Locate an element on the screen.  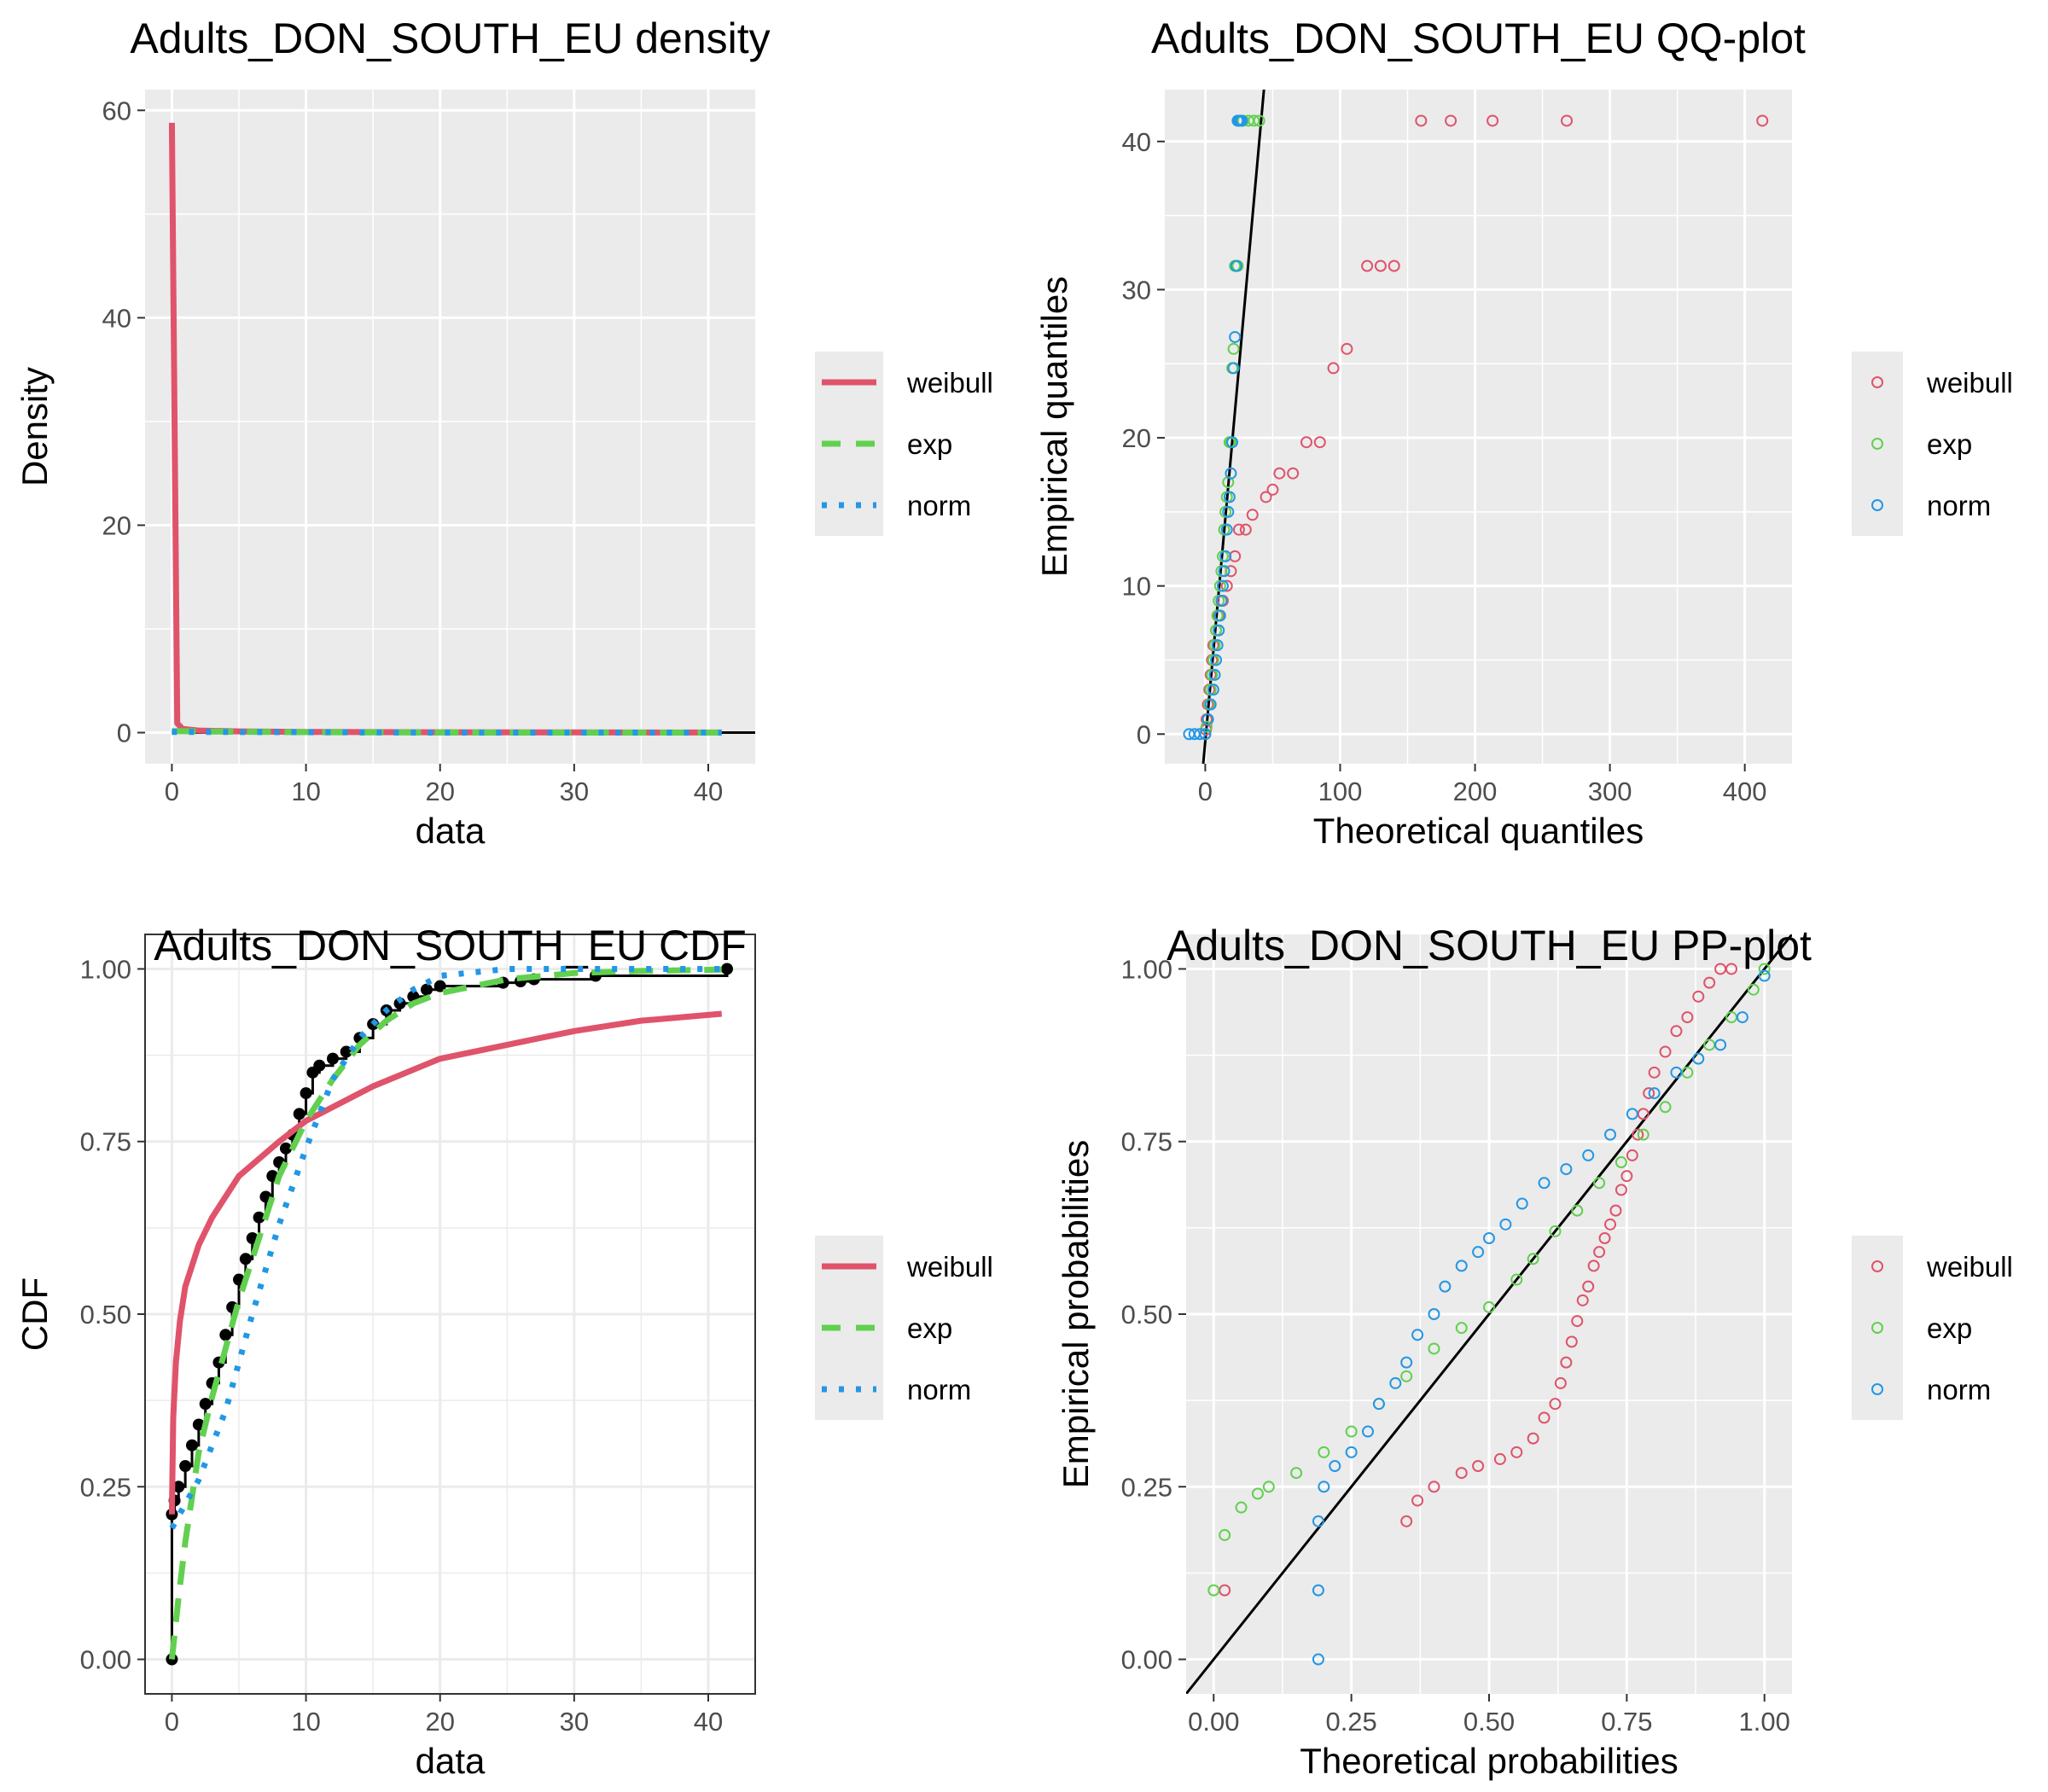
chart-title: Adults_DON_SOUTH_EU density is located at coordinates (450, 38).